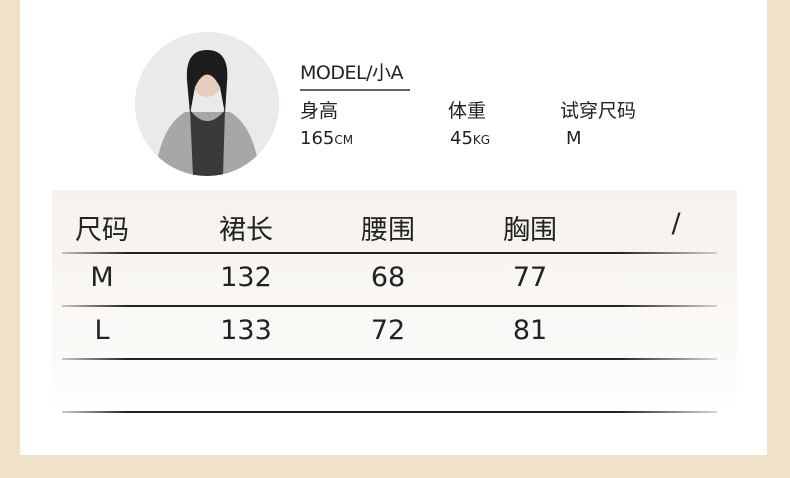 The width and height of the screenshot is (790, 478). Describe the element at coordinates (246, 277) in the screenshot. I see `row-length: 132` at that location.